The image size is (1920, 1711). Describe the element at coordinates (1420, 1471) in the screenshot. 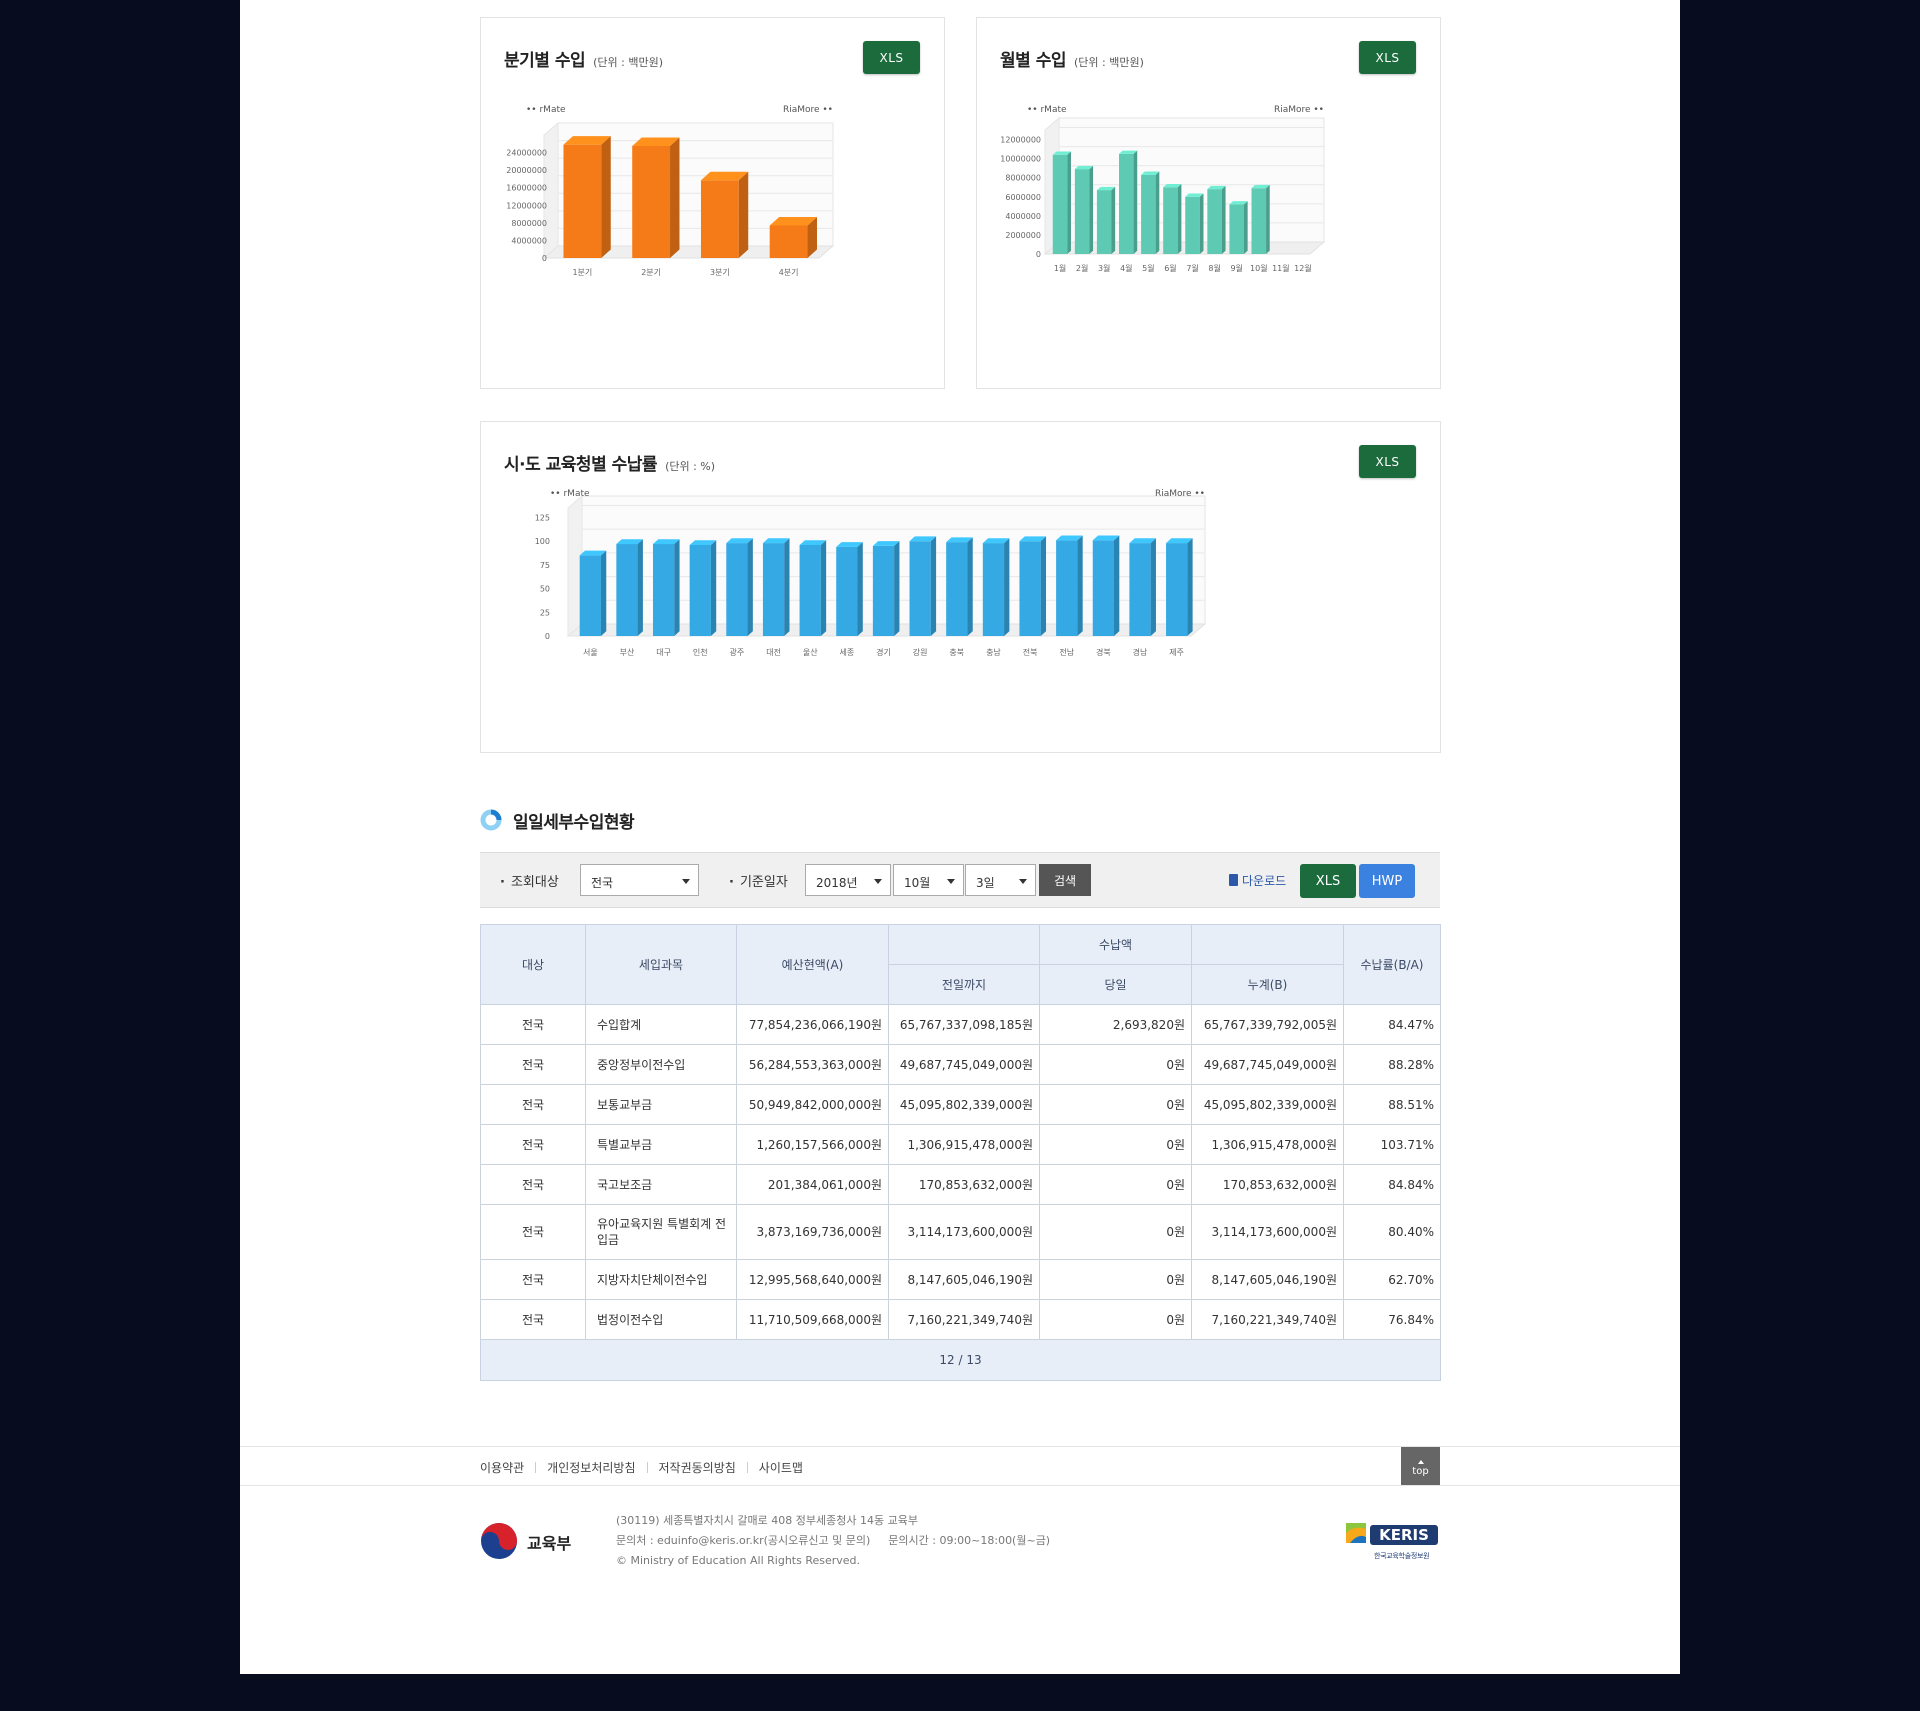

I see `scroll-top-label: top` at that location.